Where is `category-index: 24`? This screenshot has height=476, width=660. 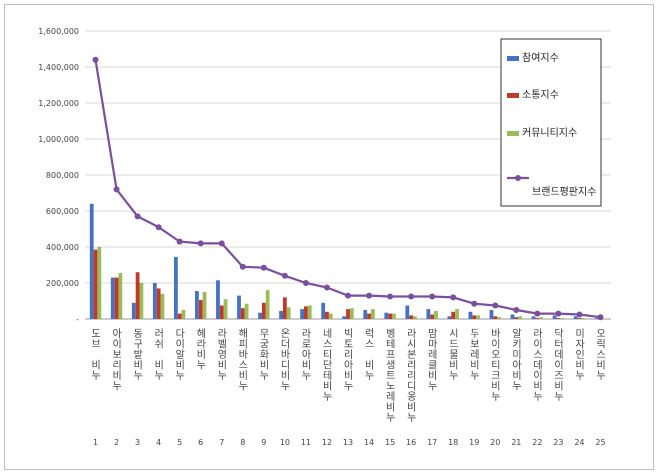
category-index: 24 is located at coordinates (579, 442).